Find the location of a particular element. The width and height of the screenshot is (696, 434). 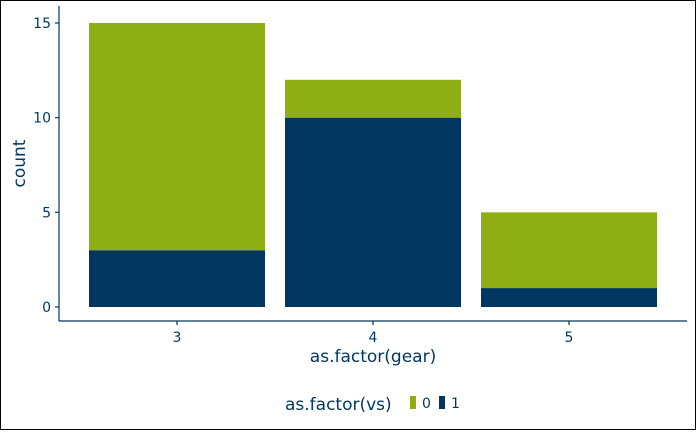

y-tick-label-5: 5 is located at coordinates (46, 213).